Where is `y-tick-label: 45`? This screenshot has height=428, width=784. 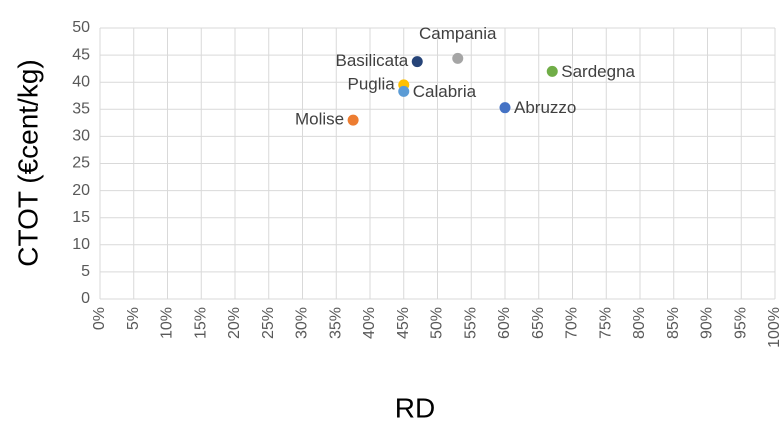 y-tick-label: 45 is located at coordinates (81, 54).